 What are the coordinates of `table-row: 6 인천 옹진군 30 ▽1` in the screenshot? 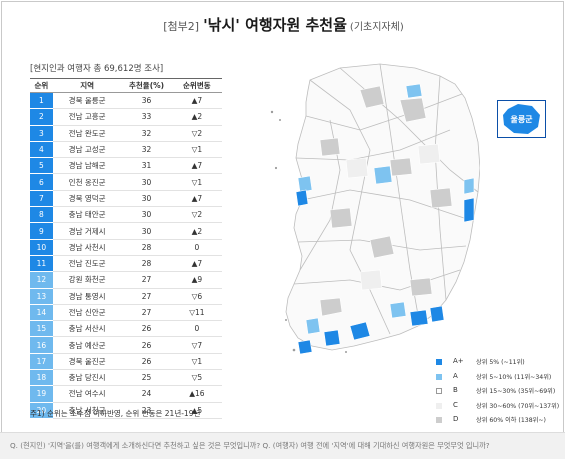 It's located at (126, 182).